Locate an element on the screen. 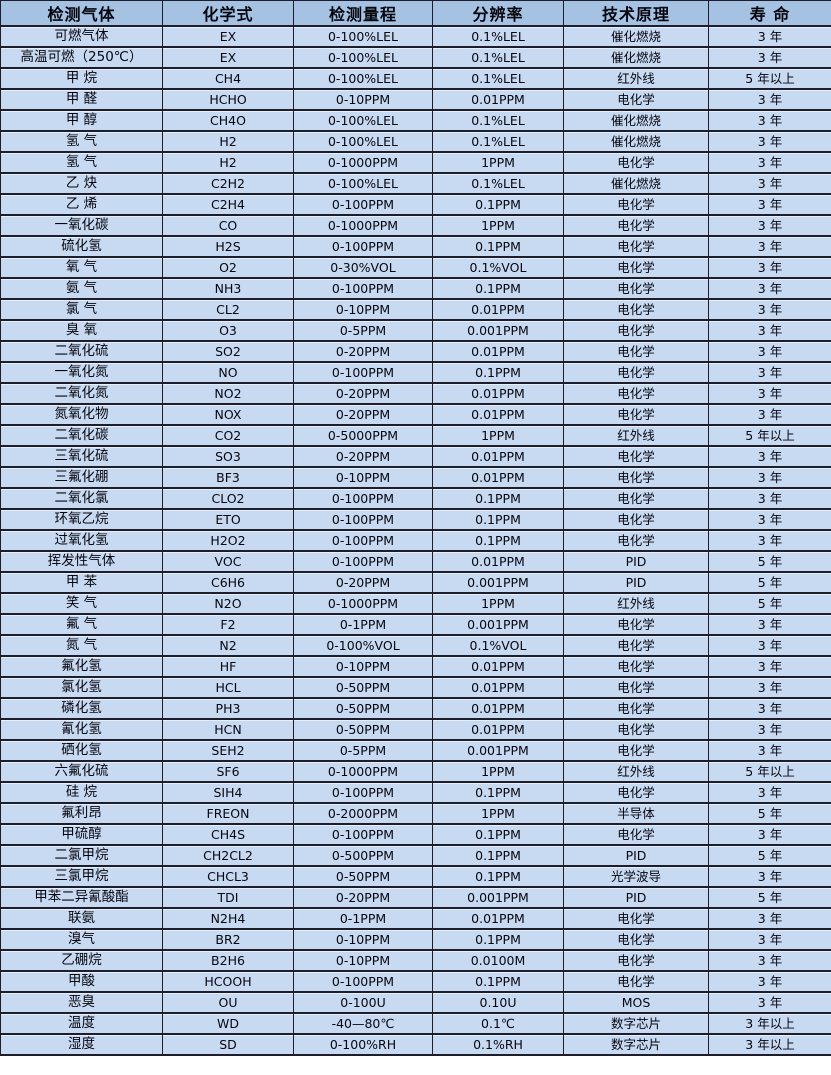 This screenshot has width=831, height=1075. cell-formula: SO2 is located at coordinates (228, 351).